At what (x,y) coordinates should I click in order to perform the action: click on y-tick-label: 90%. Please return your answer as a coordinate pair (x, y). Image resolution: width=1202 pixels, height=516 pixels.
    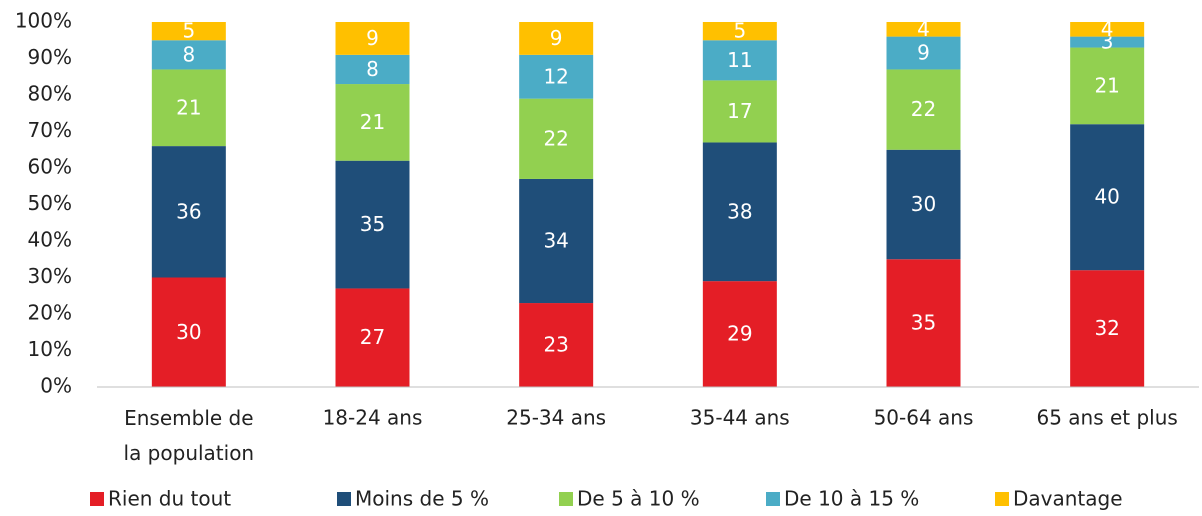
    Looking at the image, I should click on (50, 57).